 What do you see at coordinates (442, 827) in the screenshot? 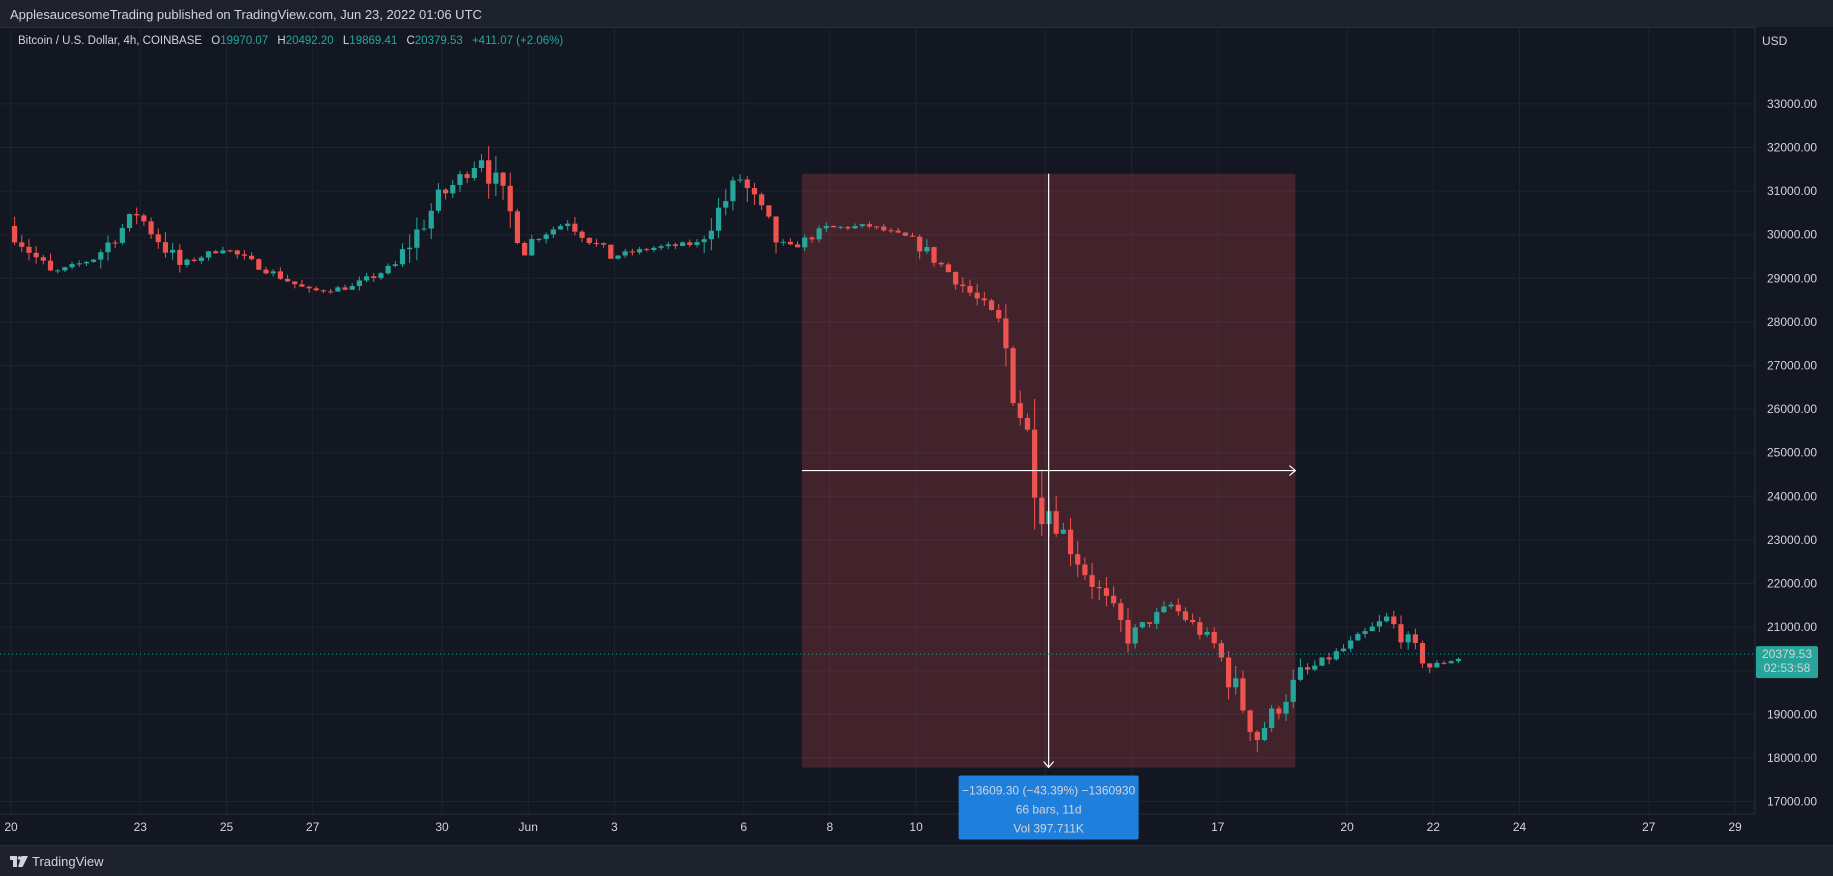
I see `time-tick-label: 30` at bounding box center [442, 827].